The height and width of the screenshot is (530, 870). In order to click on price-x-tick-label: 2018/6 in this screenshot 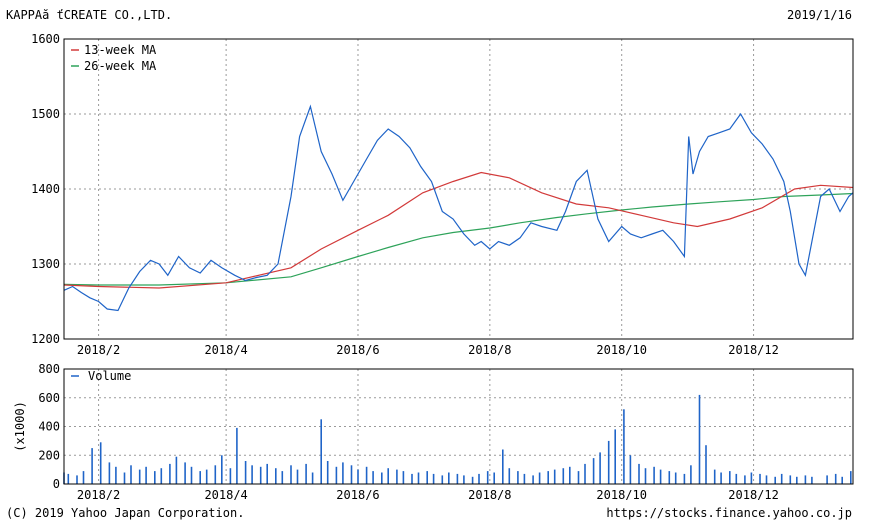, I will do `click(357, 350)`.